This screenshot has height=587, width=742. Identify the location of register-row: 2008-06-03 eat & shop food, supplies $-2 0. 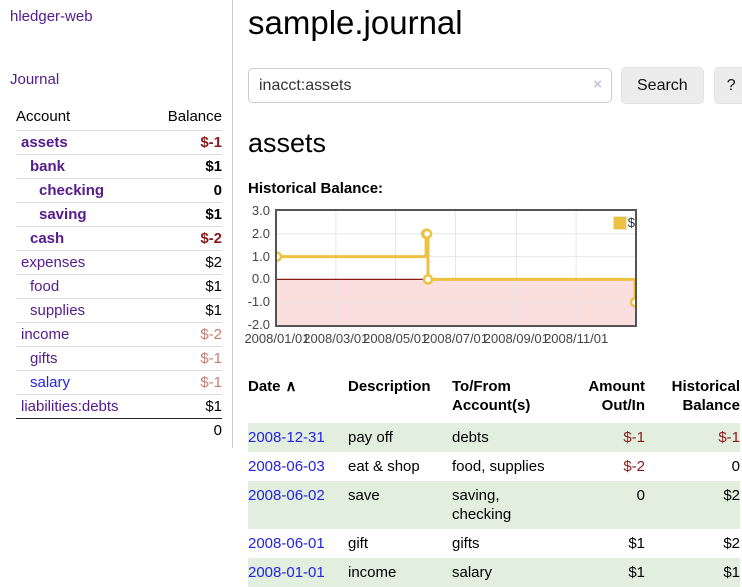
(494, 466).